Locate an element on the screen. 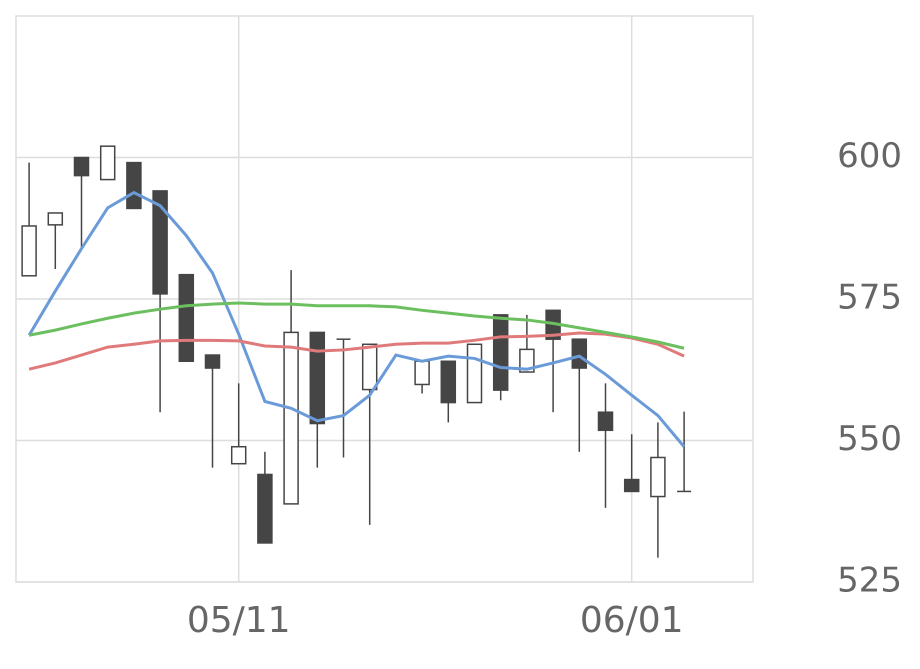 Image resolution: width=920 pixels, height=669 pixels. y-tick-label: 550 is located at coordinates (869, 439).